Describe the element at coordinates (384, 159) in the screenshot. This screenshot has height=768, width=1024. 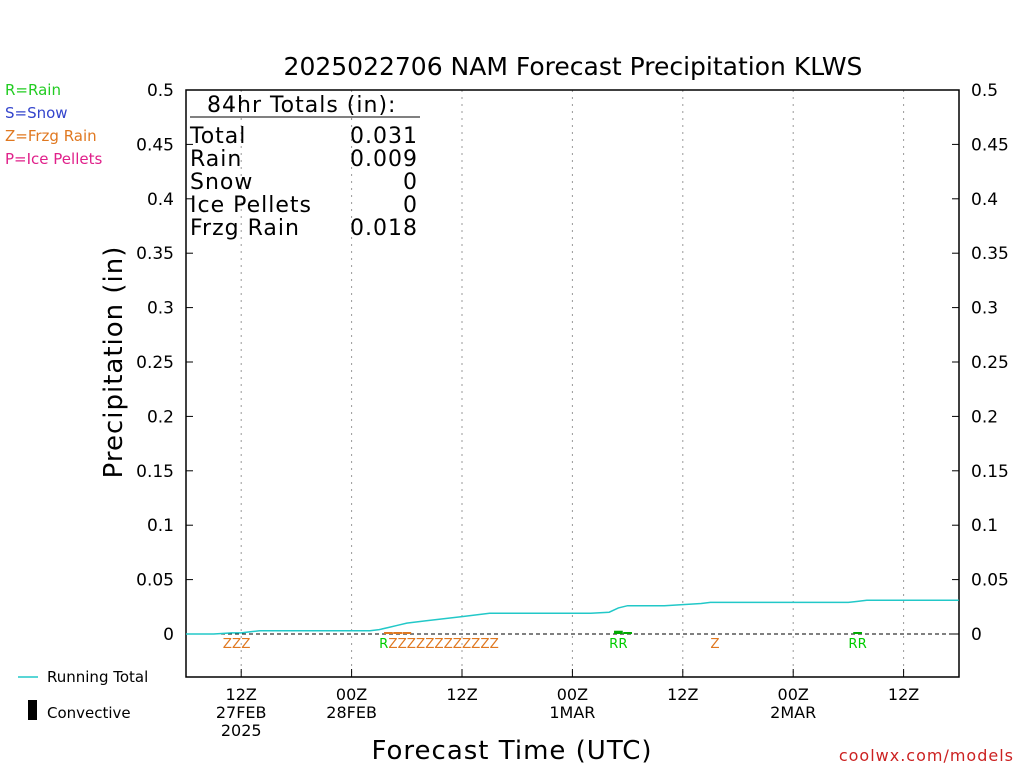
I see `totals-row-value: 0.009` at that location.